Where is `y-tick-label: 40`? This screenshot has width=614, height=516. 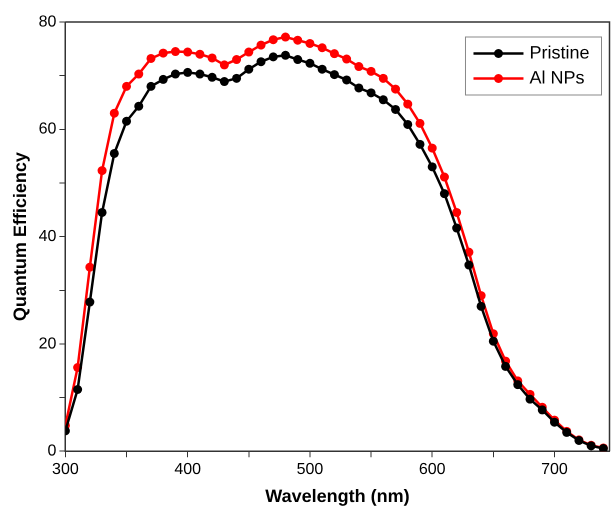
y-tick-label: 40 is located at coordinates (47, 237).